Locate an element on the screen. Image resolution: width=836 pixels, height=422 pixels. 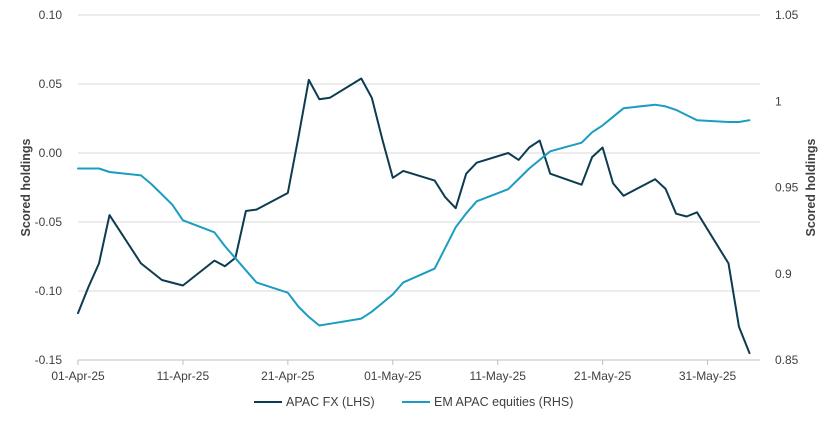
x-tick-label: 21-May-25 is located at coordinates (603, 376).